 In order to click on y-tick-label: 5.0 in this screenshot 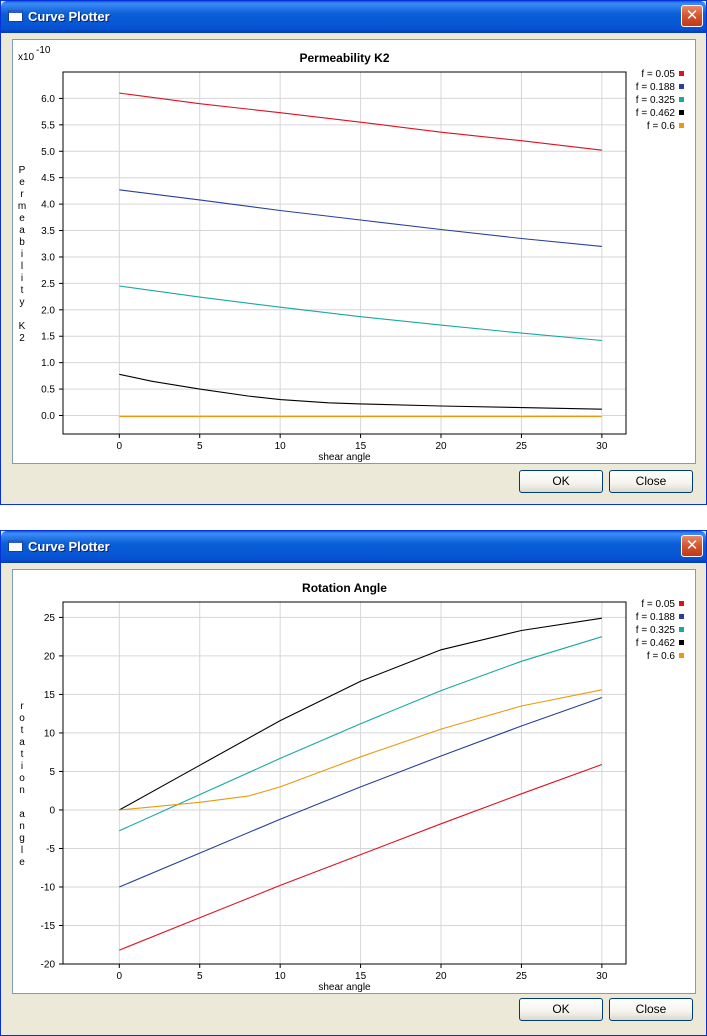, I will do `click(48, 152)`.